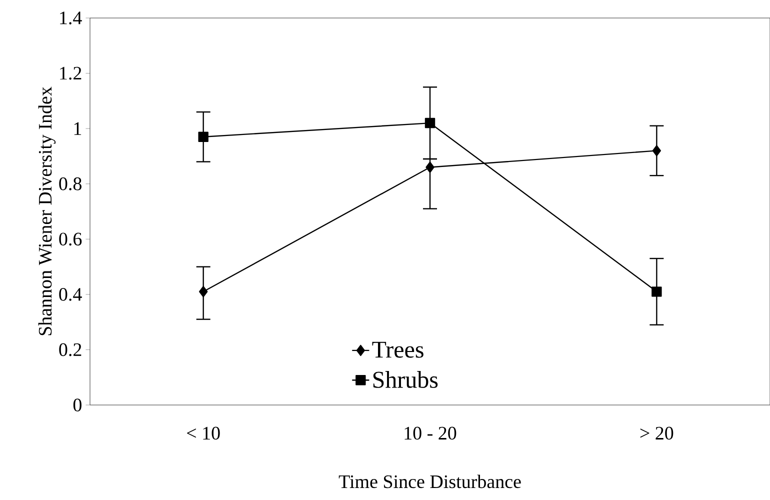  What do you see at coordinates (70, 349) in the screenshot?
I see `y-tick-label: 0.2` at bounding box center [70, 349].